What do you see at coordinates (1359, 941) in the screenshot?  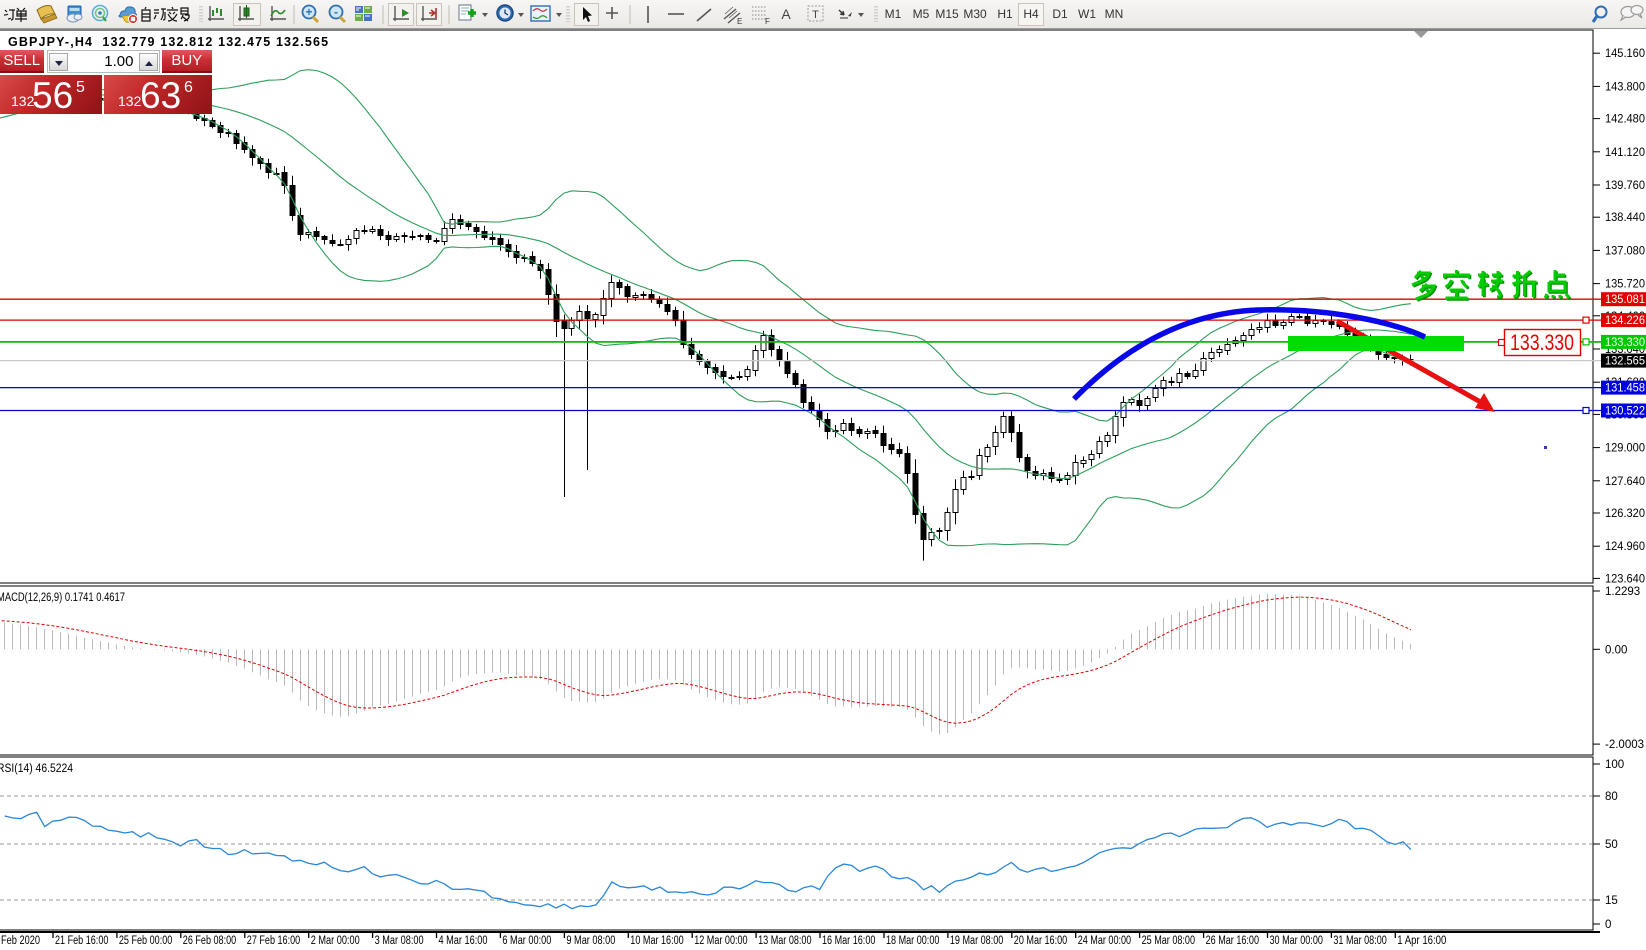 I see `svg-text: 31 Mar 08:00` at bounding box center [1359, 941].